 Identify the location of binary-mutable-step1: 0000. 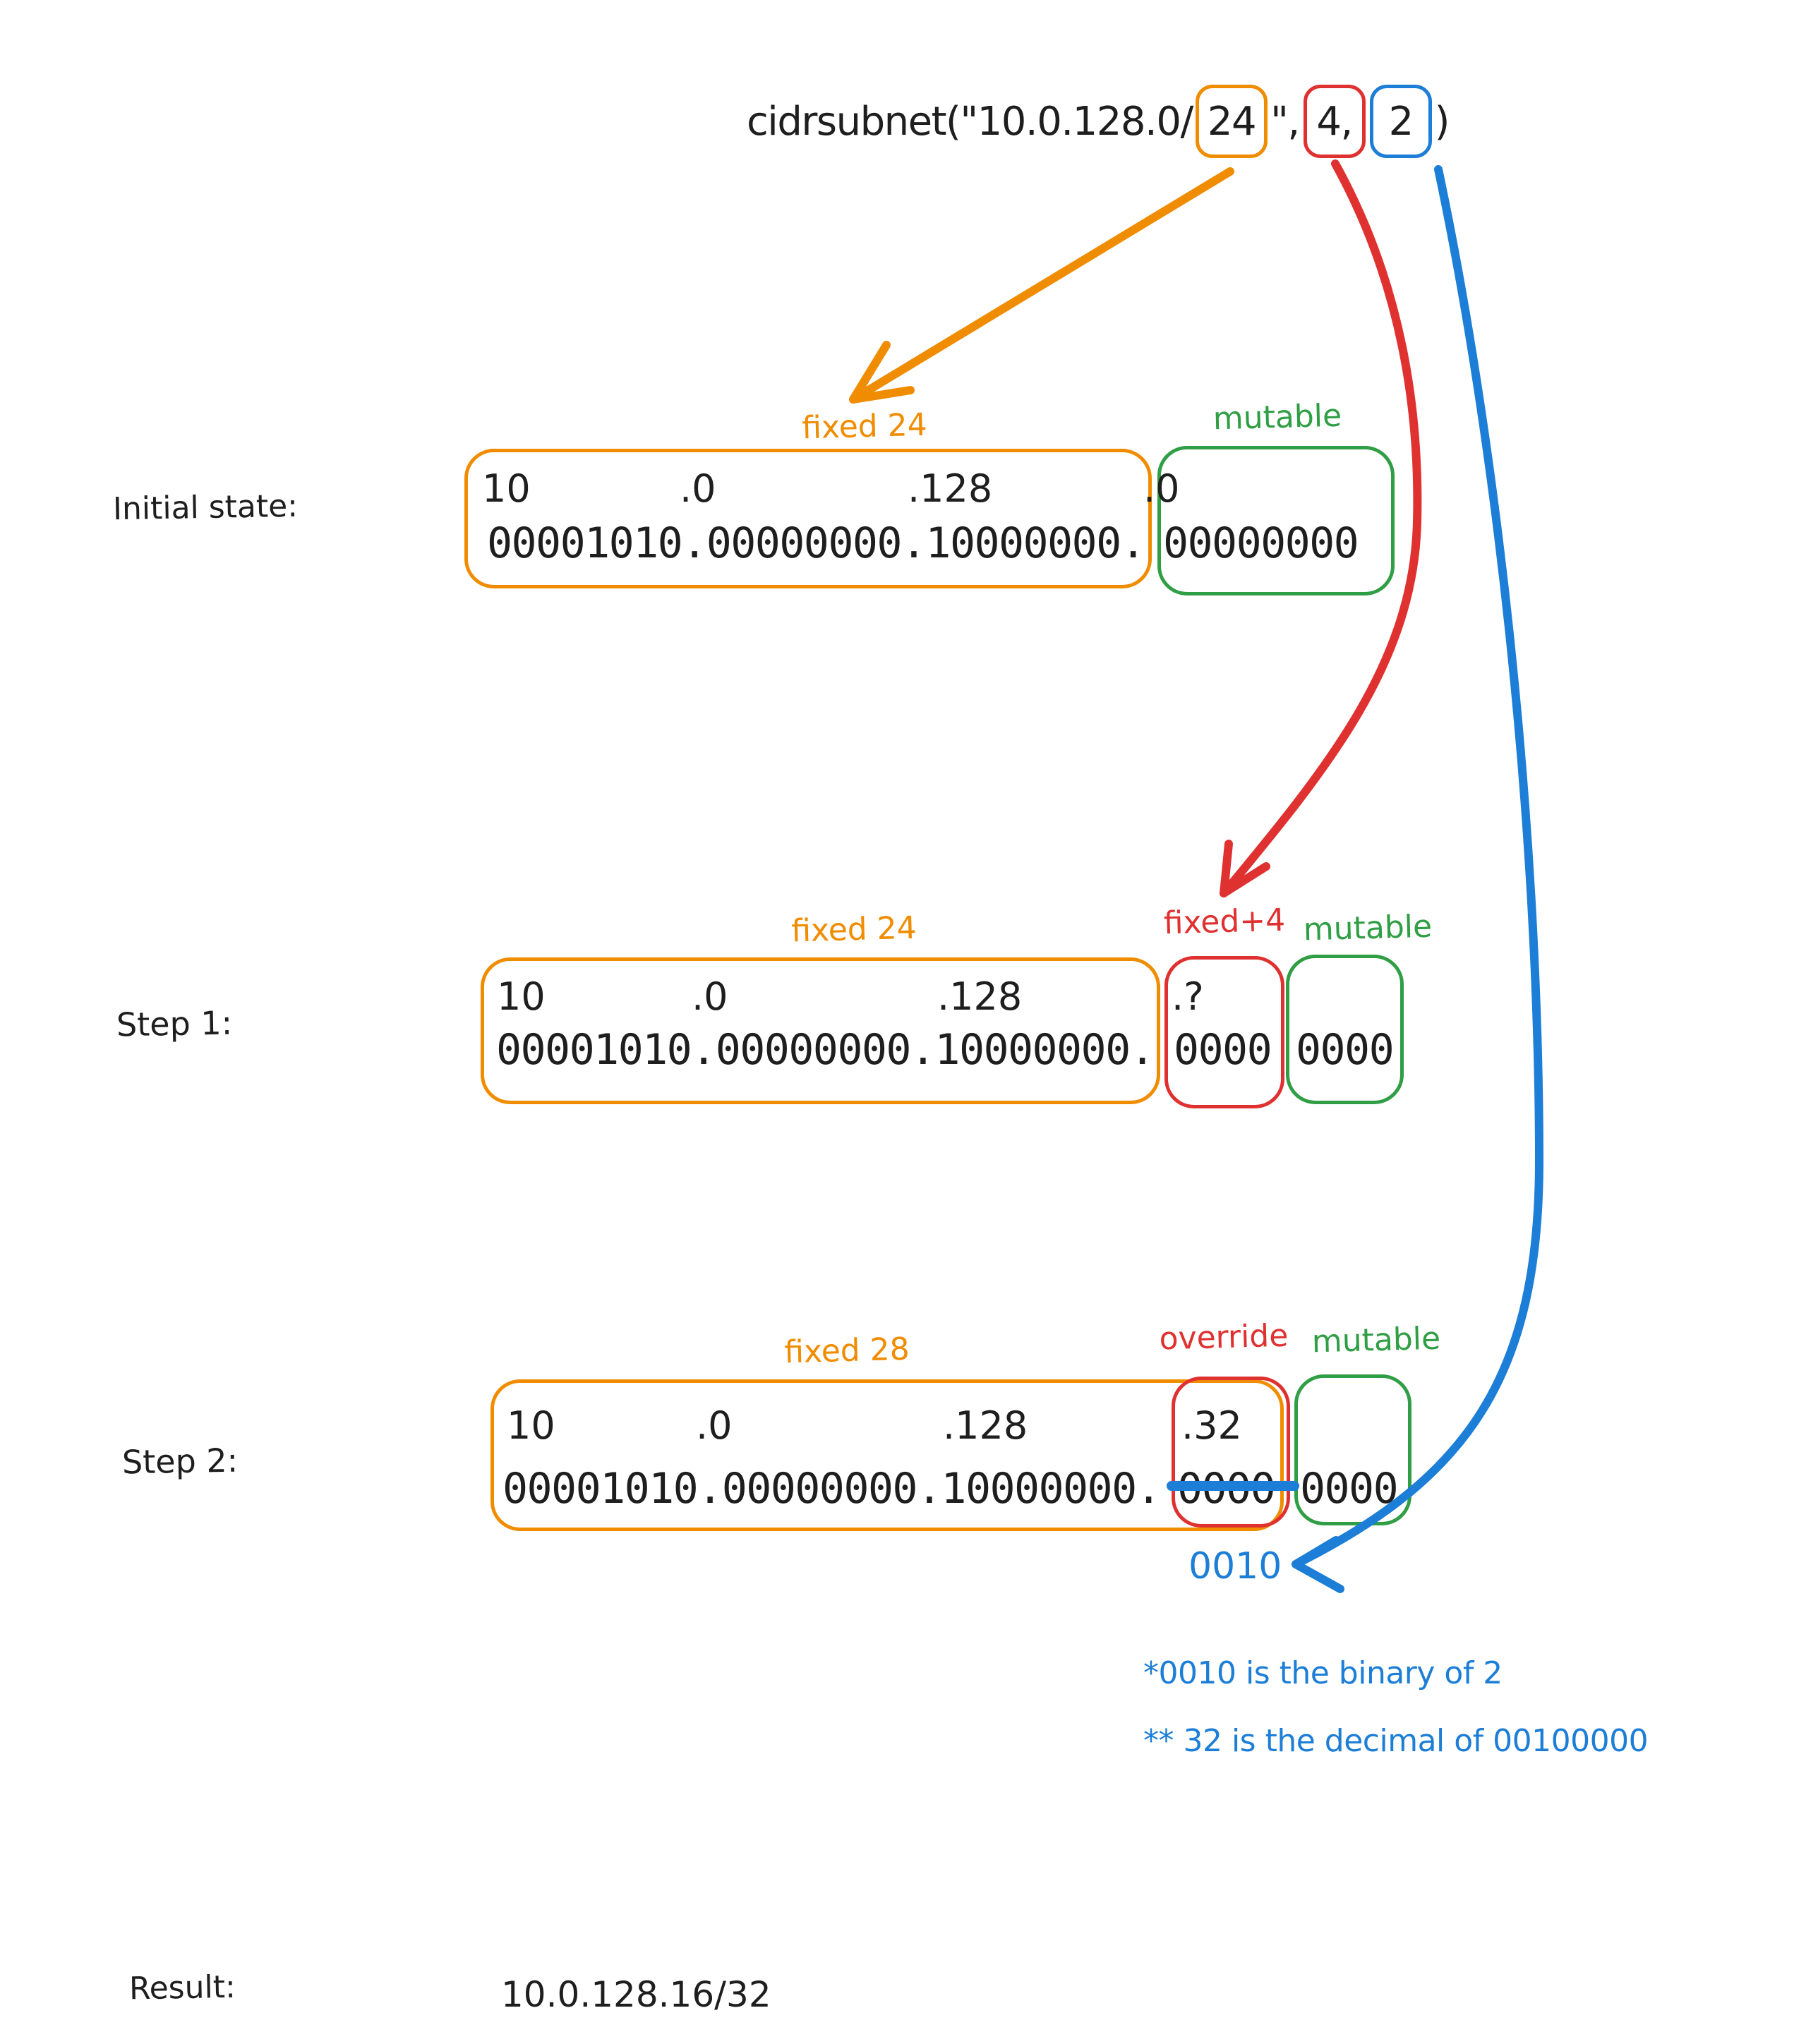
(1345, 1050).